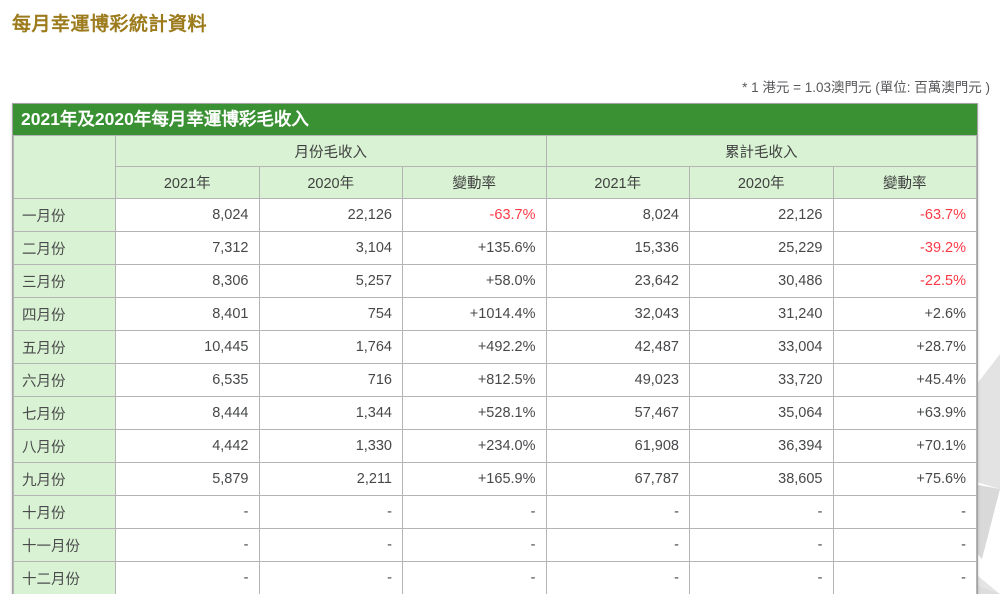  Describe the element at coordinates (904, 380) in the screenshot. I see `cumulative-change-value: +45.4%` at that location.